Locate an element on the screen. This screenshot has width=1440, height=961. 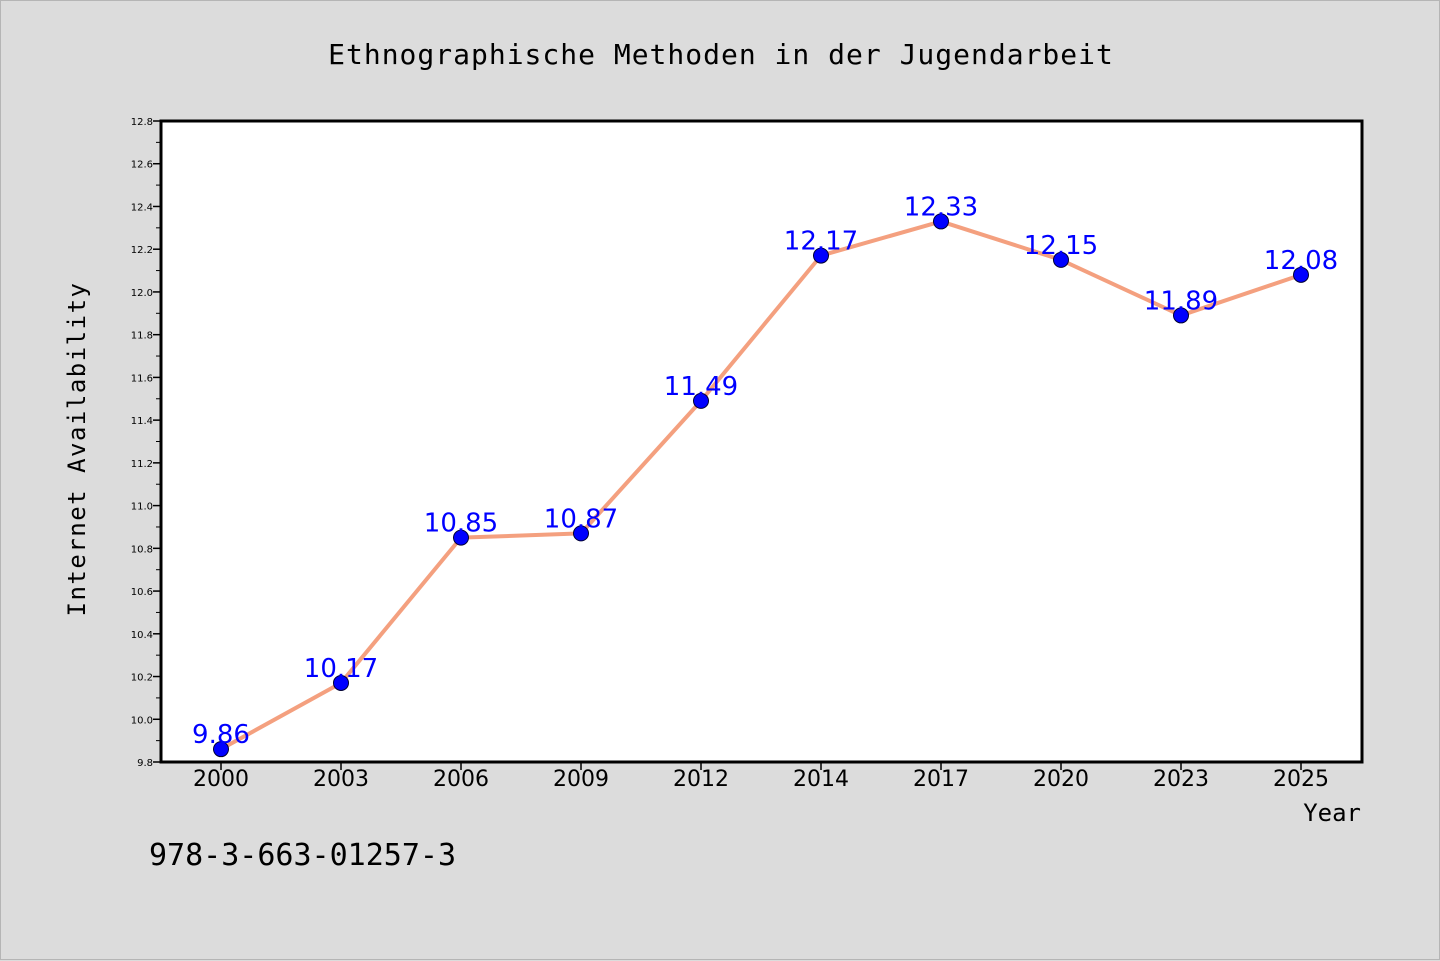
x-tick-label: 2020 is located at coordinates (1061, 779).